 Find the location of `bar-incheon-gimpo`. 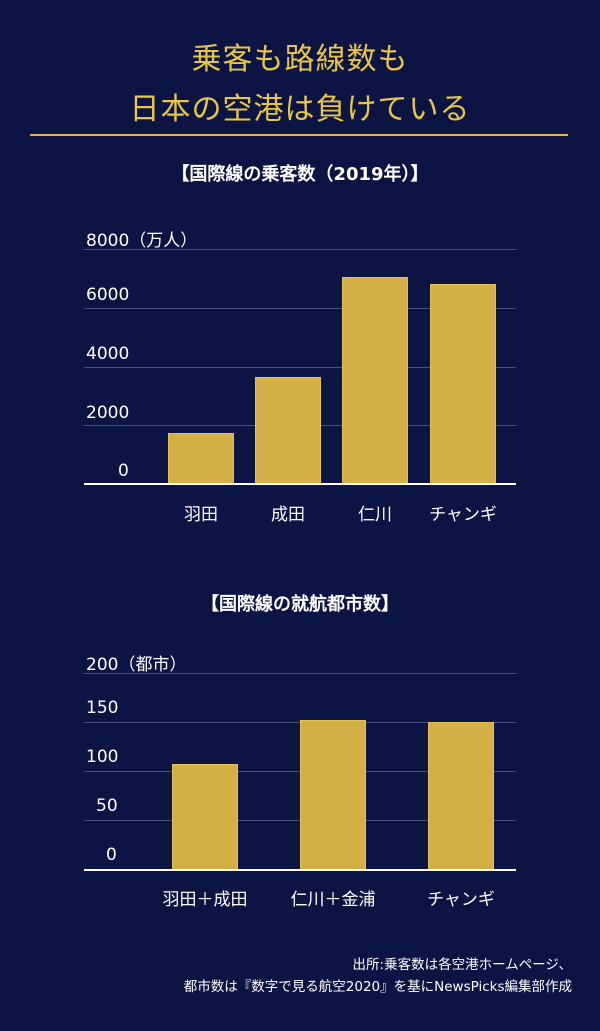

bar-incheon-gimpo is located at coordinates (333, 795).